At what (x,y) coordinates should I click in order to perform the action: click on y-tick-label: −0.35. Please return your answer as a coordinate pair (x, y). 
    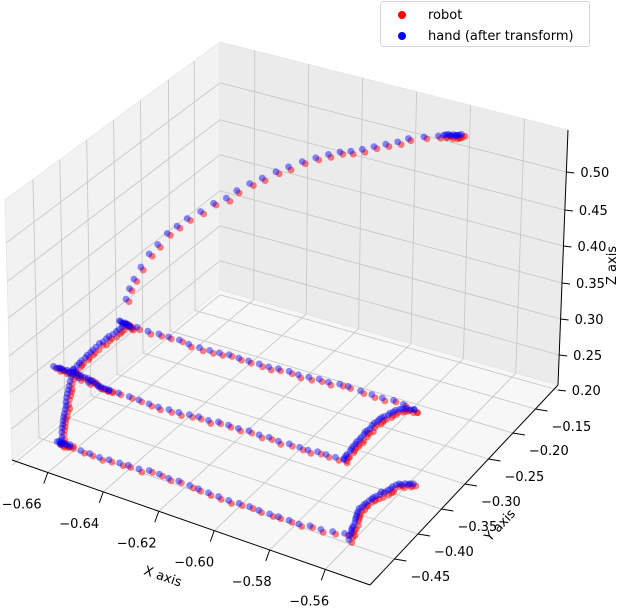
    Looking at the image, I should click on (477, 527).